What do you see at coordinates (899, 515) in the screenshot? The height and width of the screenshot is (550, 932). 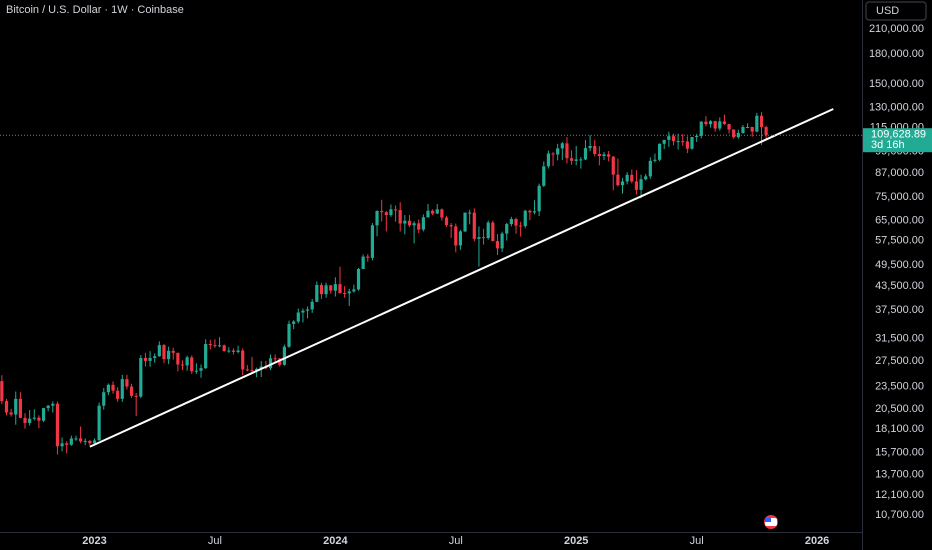 I see `y-tick-label: 10,700.00` at bounding box center [899, 515].